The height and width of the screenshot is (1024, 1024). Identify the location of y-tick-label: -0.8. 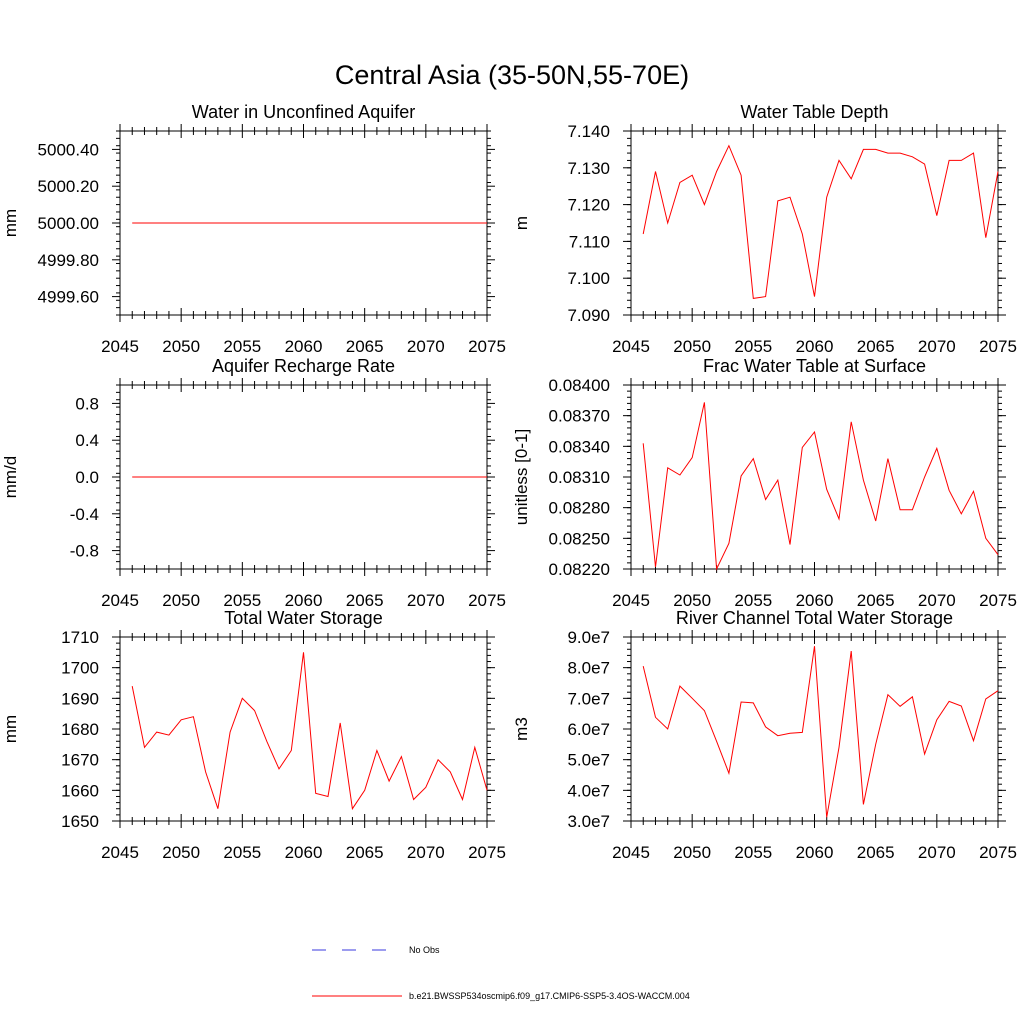
(84, 551).